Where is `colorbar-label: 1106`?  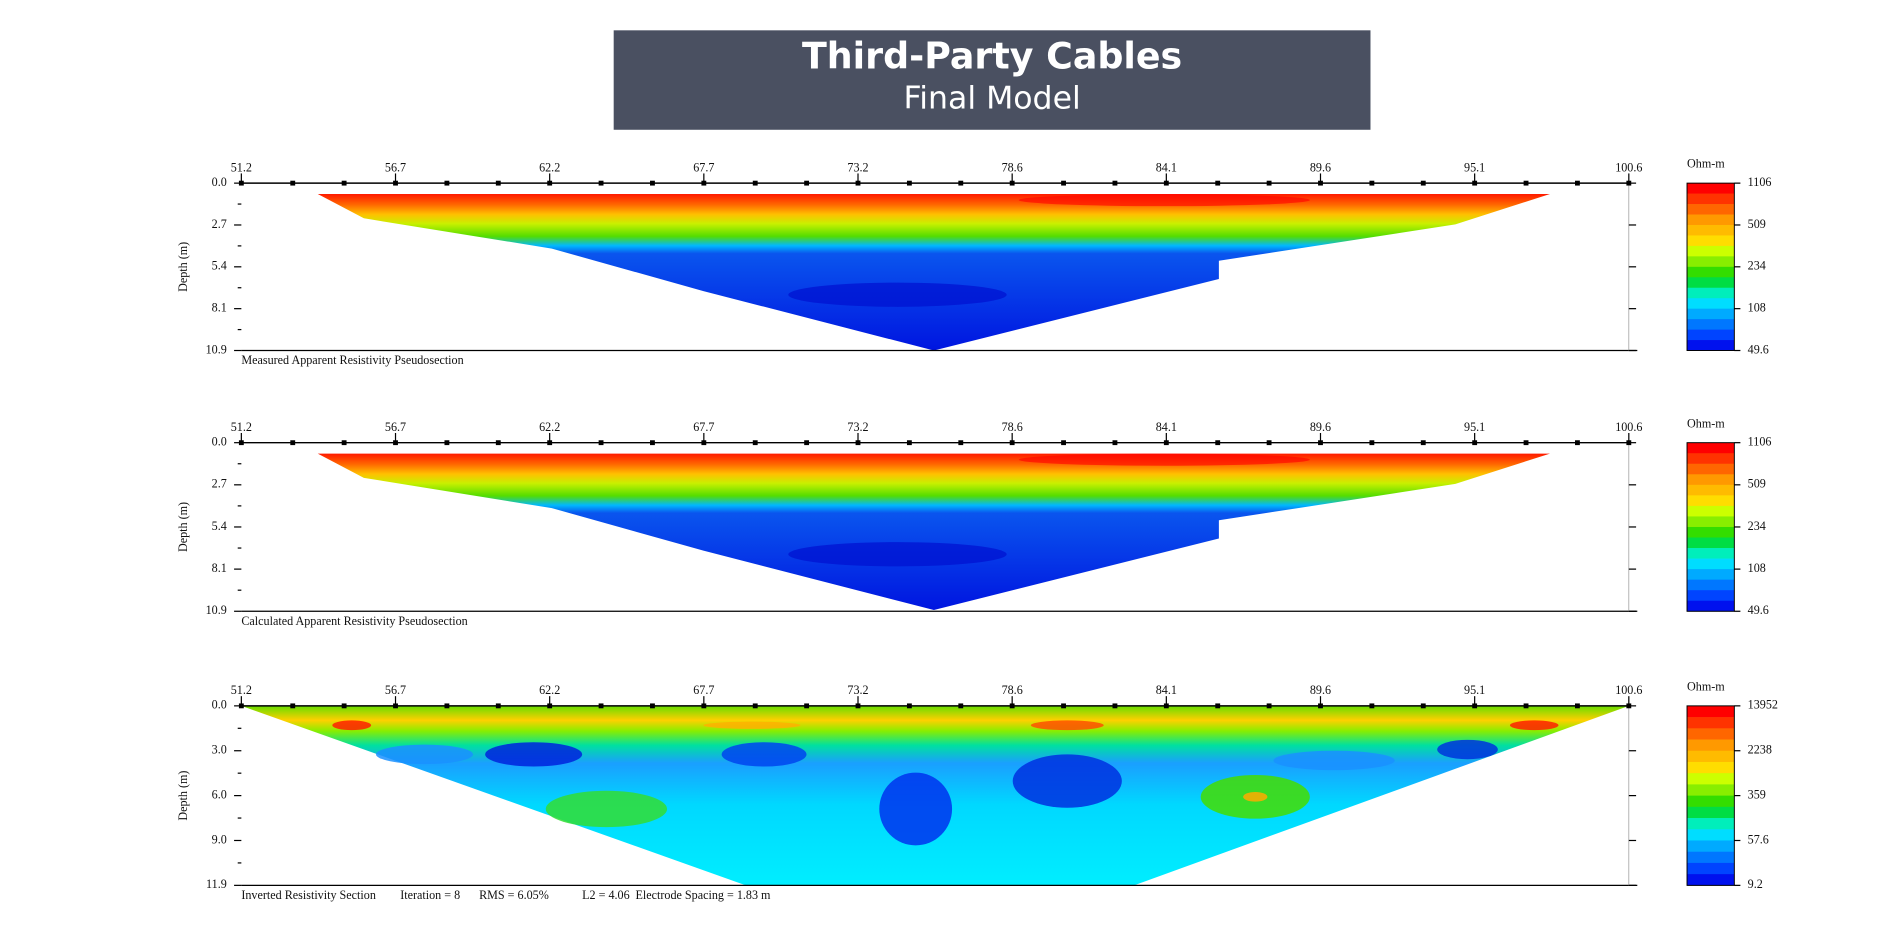 colorbar-label: 1106 is located at coordinates (1760, 441).